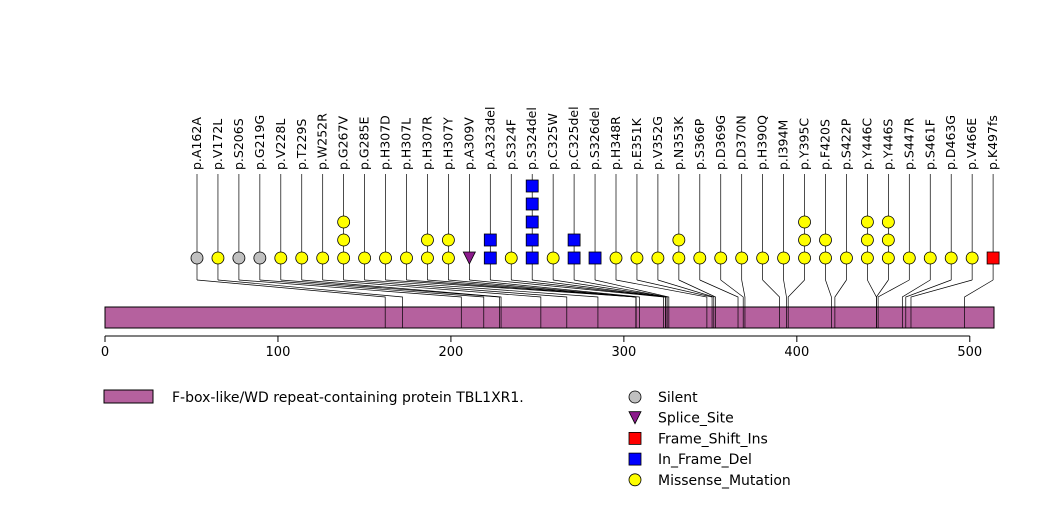 This screenshot has height=524, width=1047. What do you see at coordinates (929, 144) in the screenshot?
I see `mutation-label: p.S461F` at bounding box center [929, 144].